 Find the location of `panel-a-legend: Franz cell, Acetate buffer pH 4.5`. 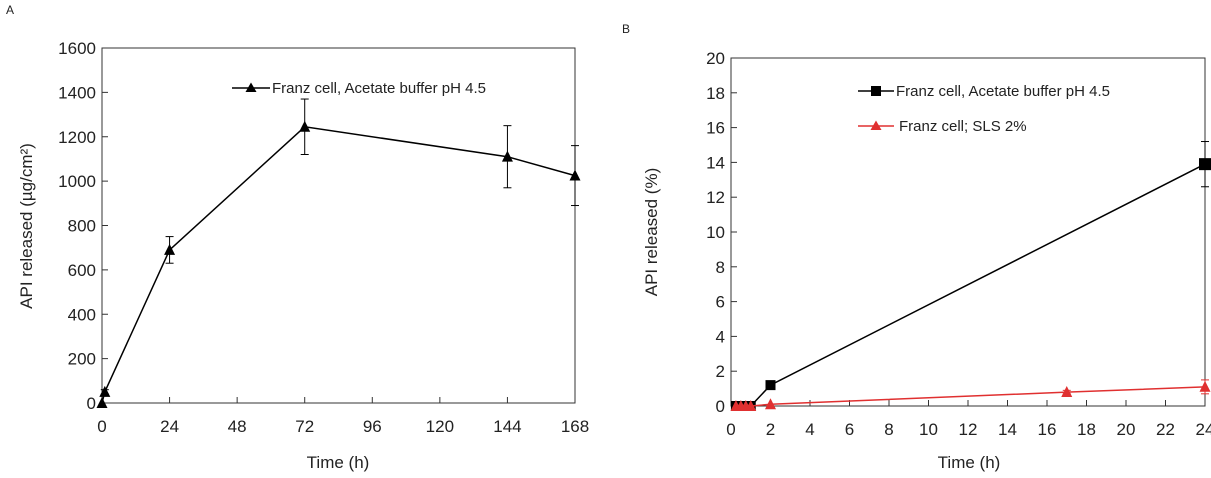

panel-a-legend: Franz cell, Acetate buffer pH 4.5 is located at coordinates (359, 88).